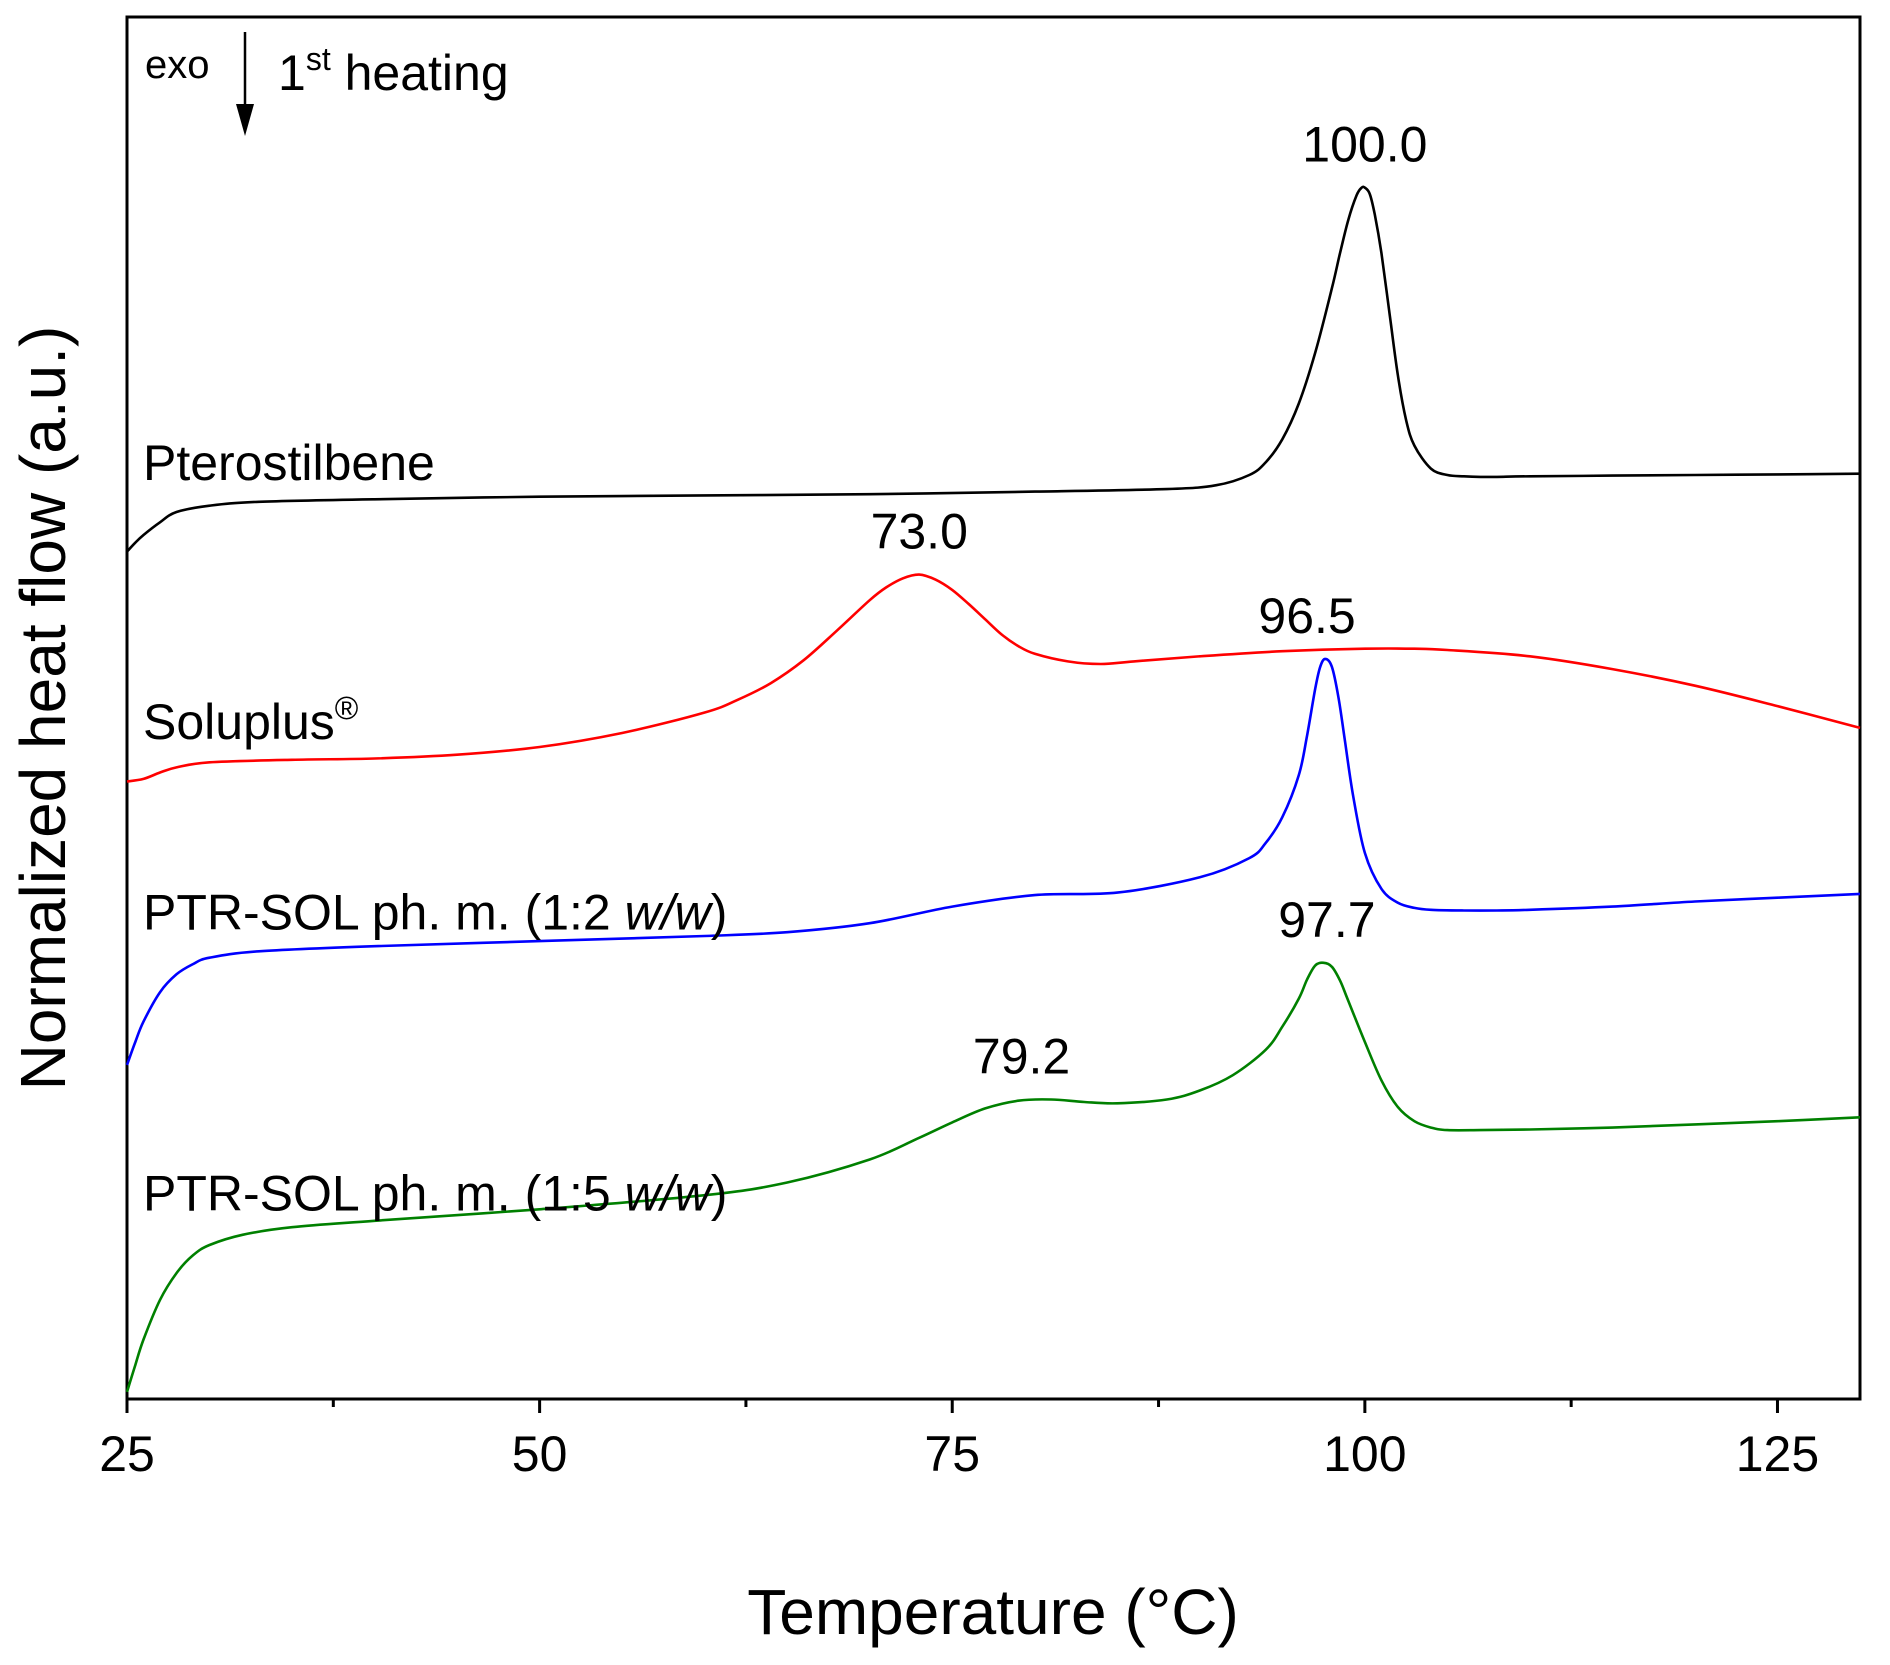 The height and width of the screenshot is (1665, 1890). I want to click on series-label-superscript: ®, so click(347, 708).